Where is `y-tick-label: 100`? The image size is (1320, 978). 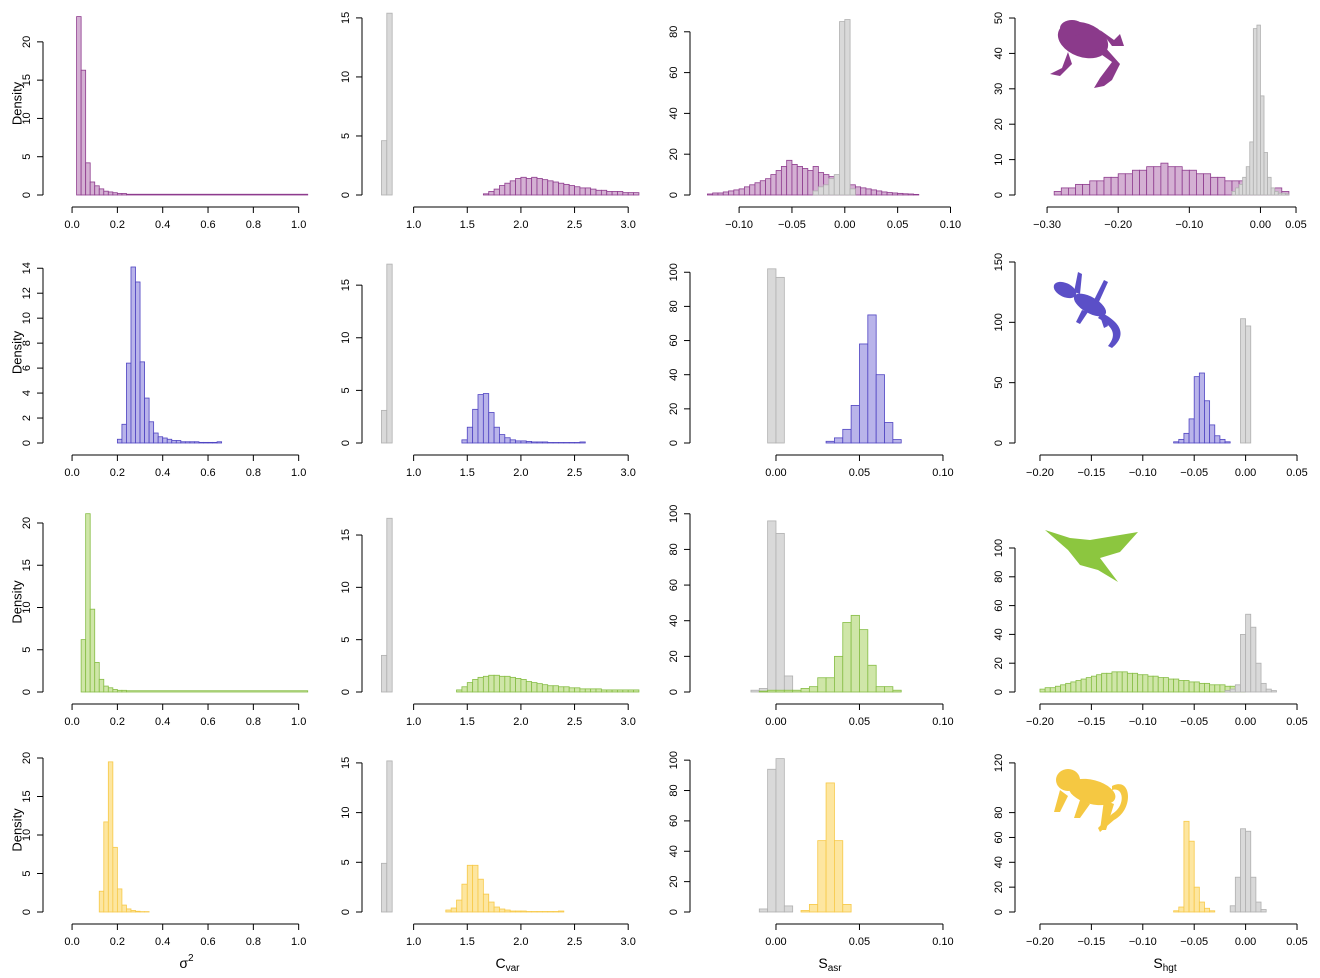 y-tick-label: 100 is located at coordinates (674, 760).